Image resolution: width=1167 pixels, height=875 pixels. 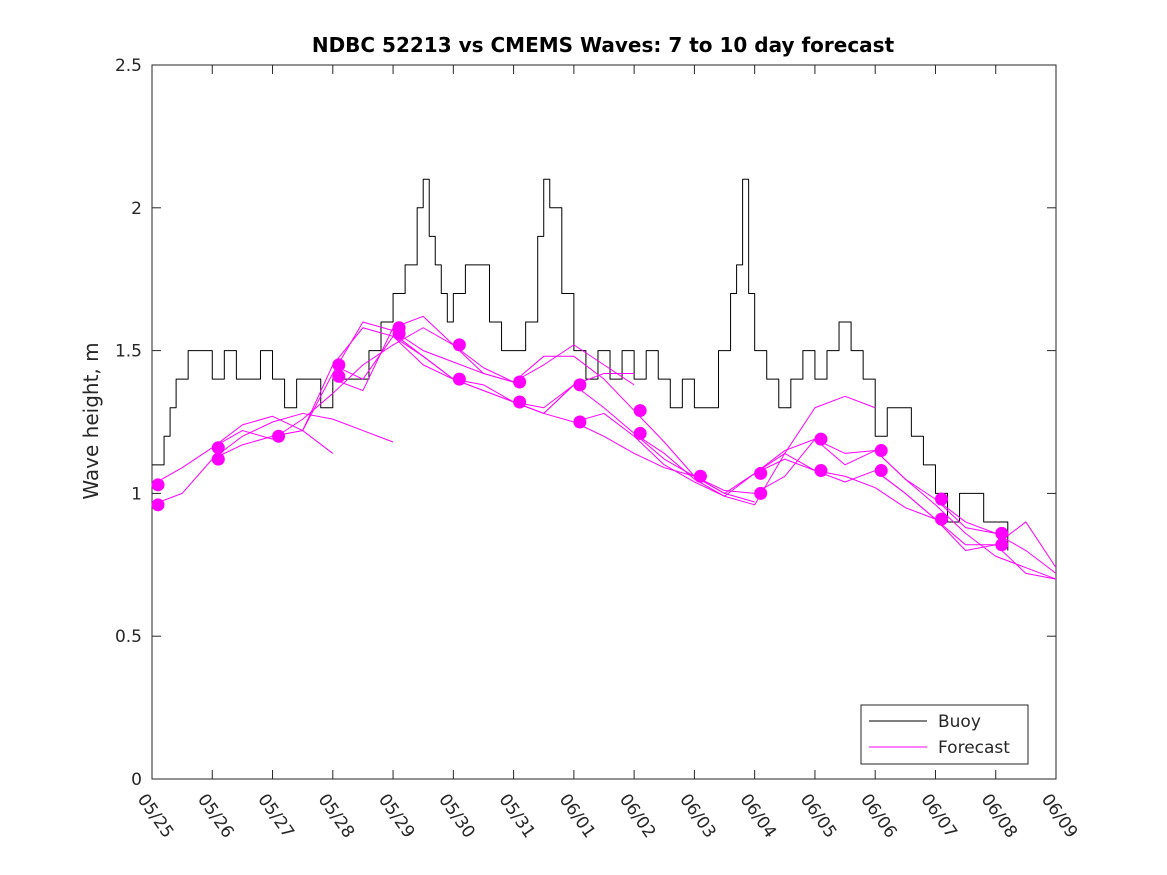 What do you see at coordinates (974, 748) in the screenshot?
I see `legend-forecast-label: Forecast` at bounding box center [974, 748].